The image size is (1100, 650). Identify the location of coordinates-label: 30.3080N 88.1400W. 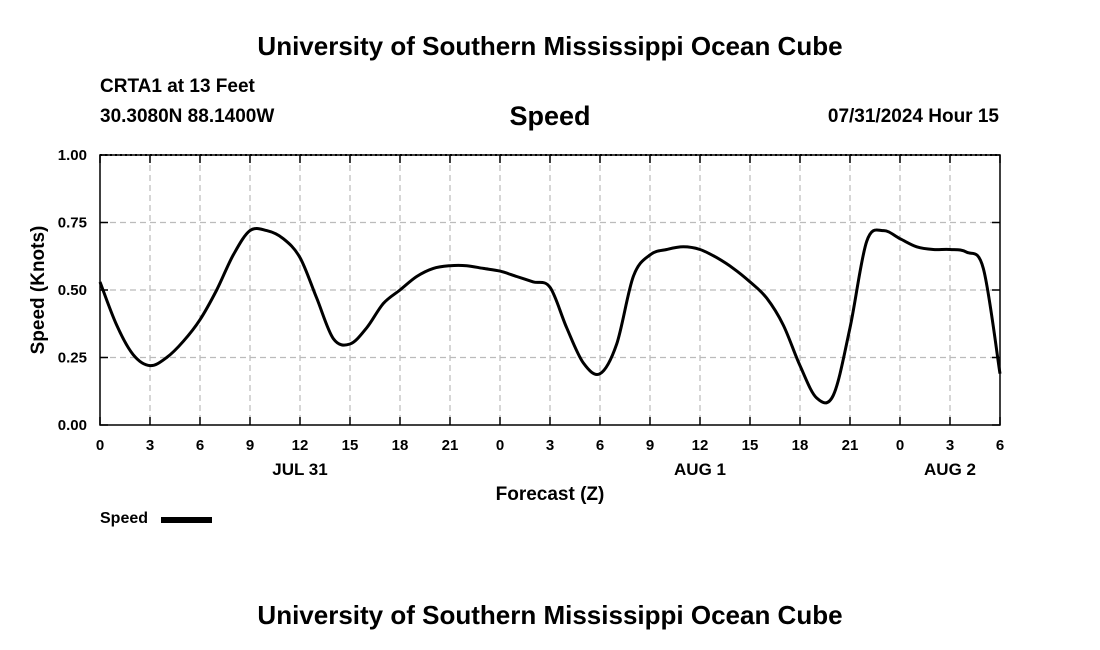
(187, 116).